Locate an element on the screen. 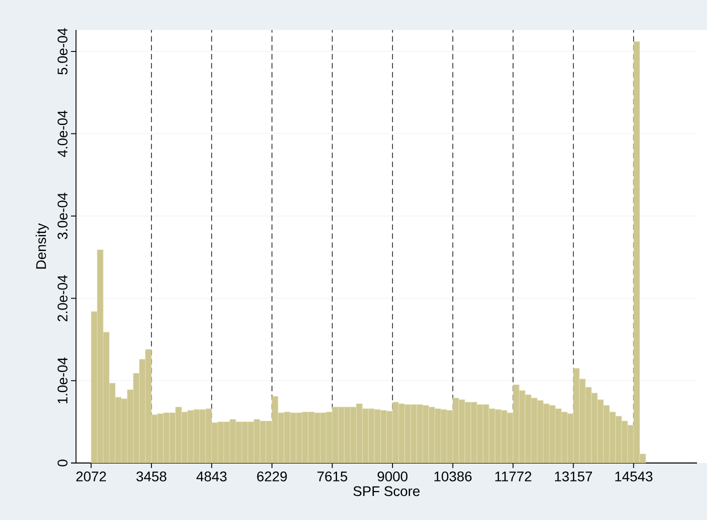 The width and height of the screenshot is (707, 520). y-tick-label: 1.0e-04 is located at coordinates (63, 380).